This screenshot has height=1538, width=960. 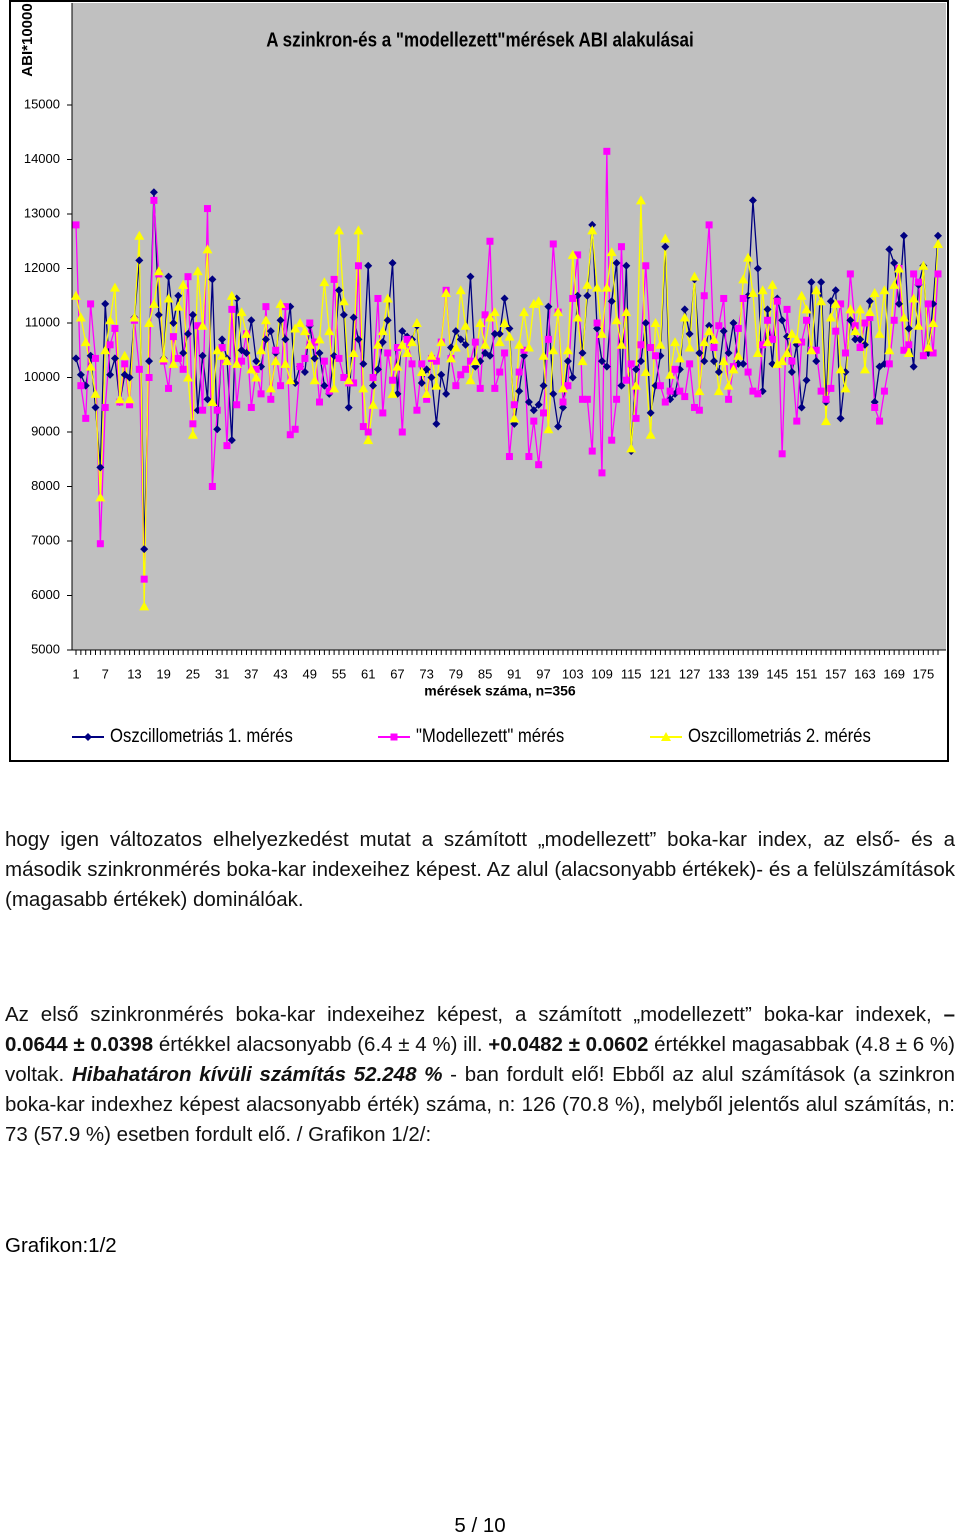 What do you see at coordinates (514, 673) in the screenshot?
I see `x-tick-label: 91` at bounding box center [514, 673].